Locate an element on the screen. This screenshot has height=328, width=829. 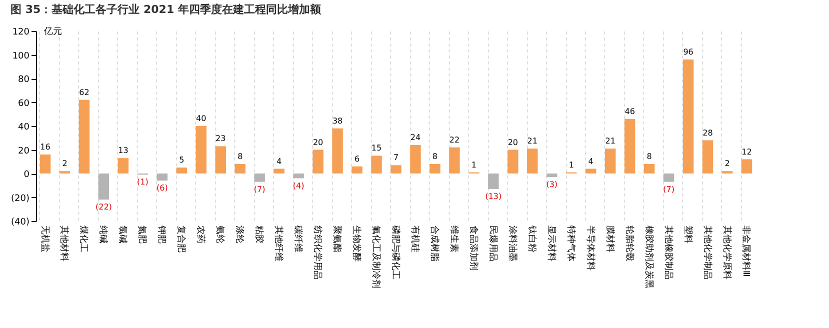
x-tick-label: 钛白粉 is located at coordinates (532, 238).